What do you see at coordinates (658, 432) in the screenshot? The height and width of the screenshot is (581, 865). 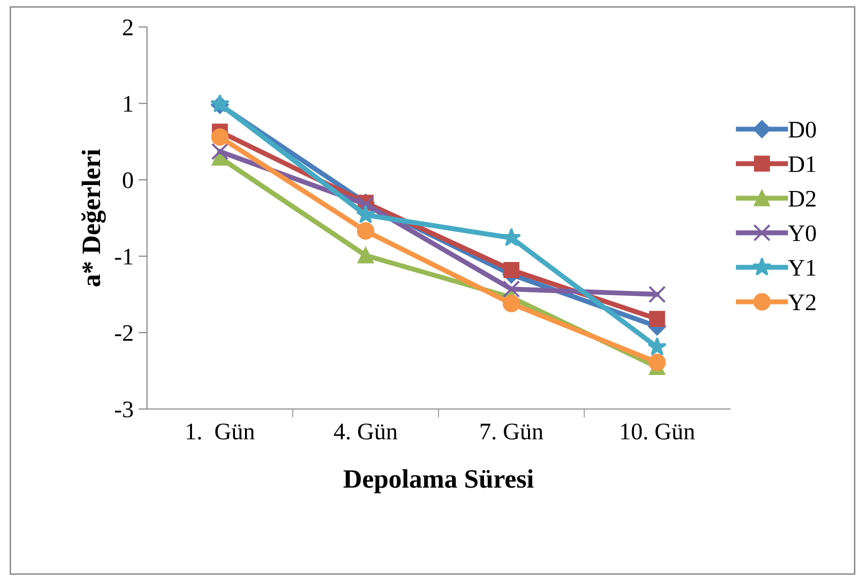 I see `x-tick-label: 10. Gün` at bounding box center [658, 432].